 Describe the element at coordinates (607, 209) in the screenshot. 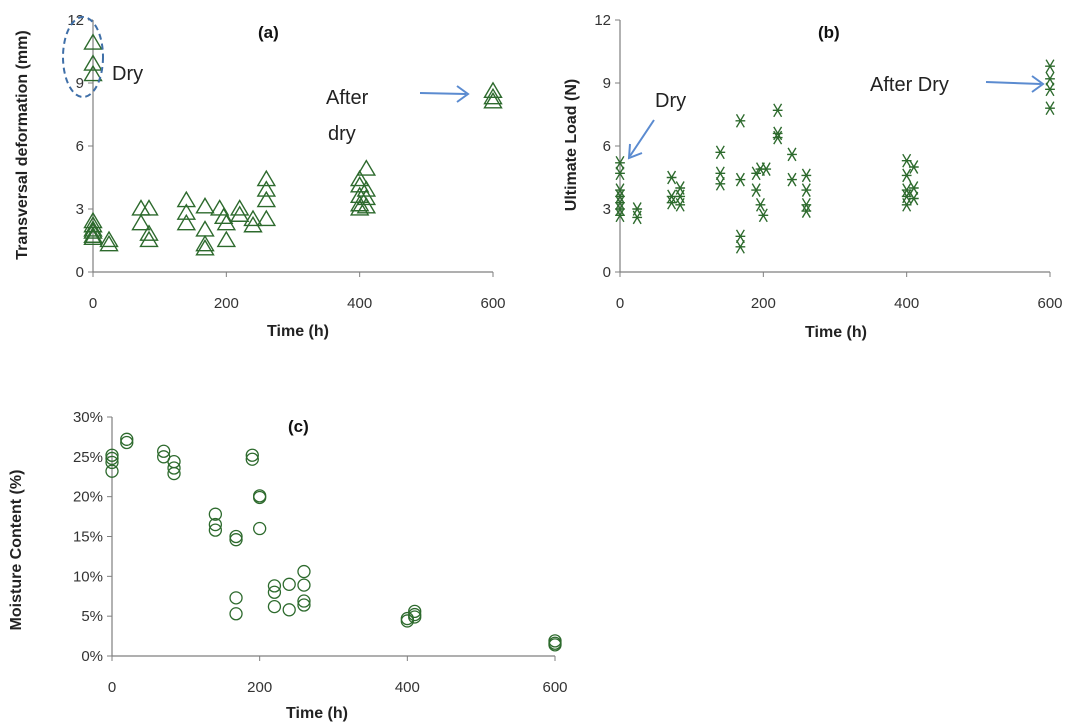

I see `panel-b-y-tick-label: 3` at that location.